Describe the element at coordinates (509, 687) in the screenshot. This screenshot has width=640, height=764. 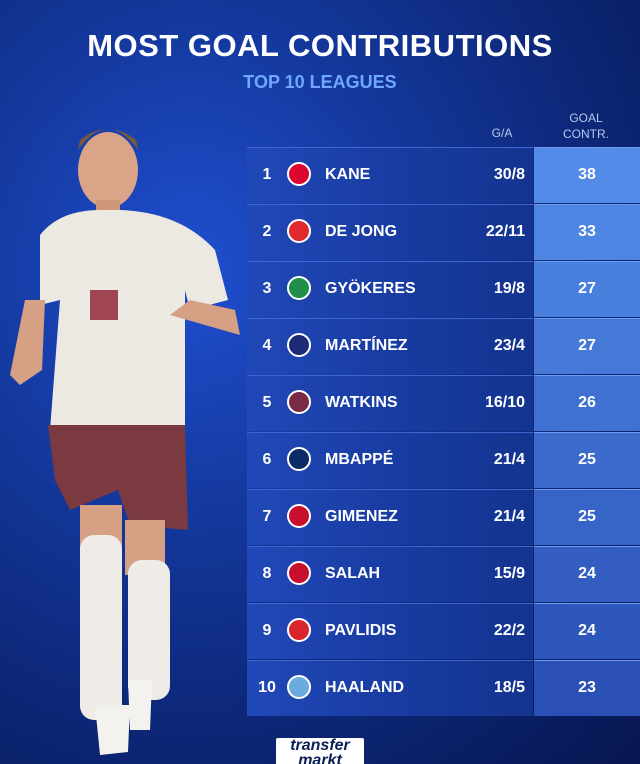
I see `goals-assists: 18/5` at that location.